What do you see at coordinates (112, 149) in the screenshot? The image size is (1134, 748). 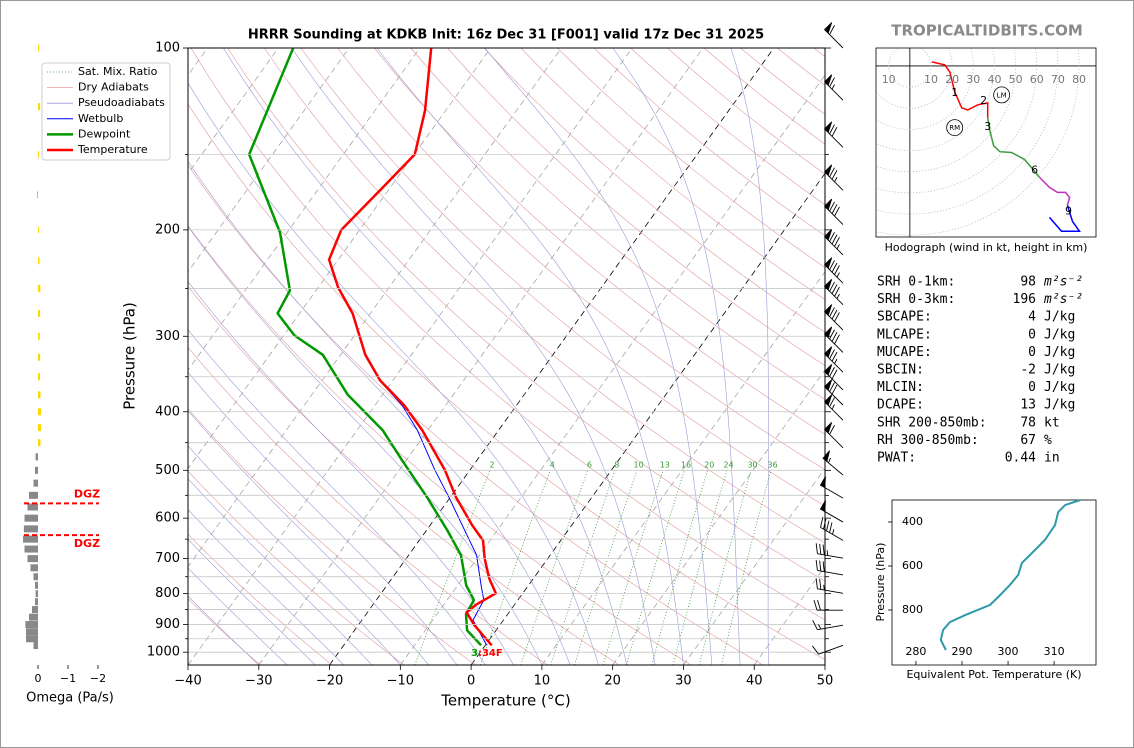 I see `legend-label: Temperature` at bounding box center [112, 149].